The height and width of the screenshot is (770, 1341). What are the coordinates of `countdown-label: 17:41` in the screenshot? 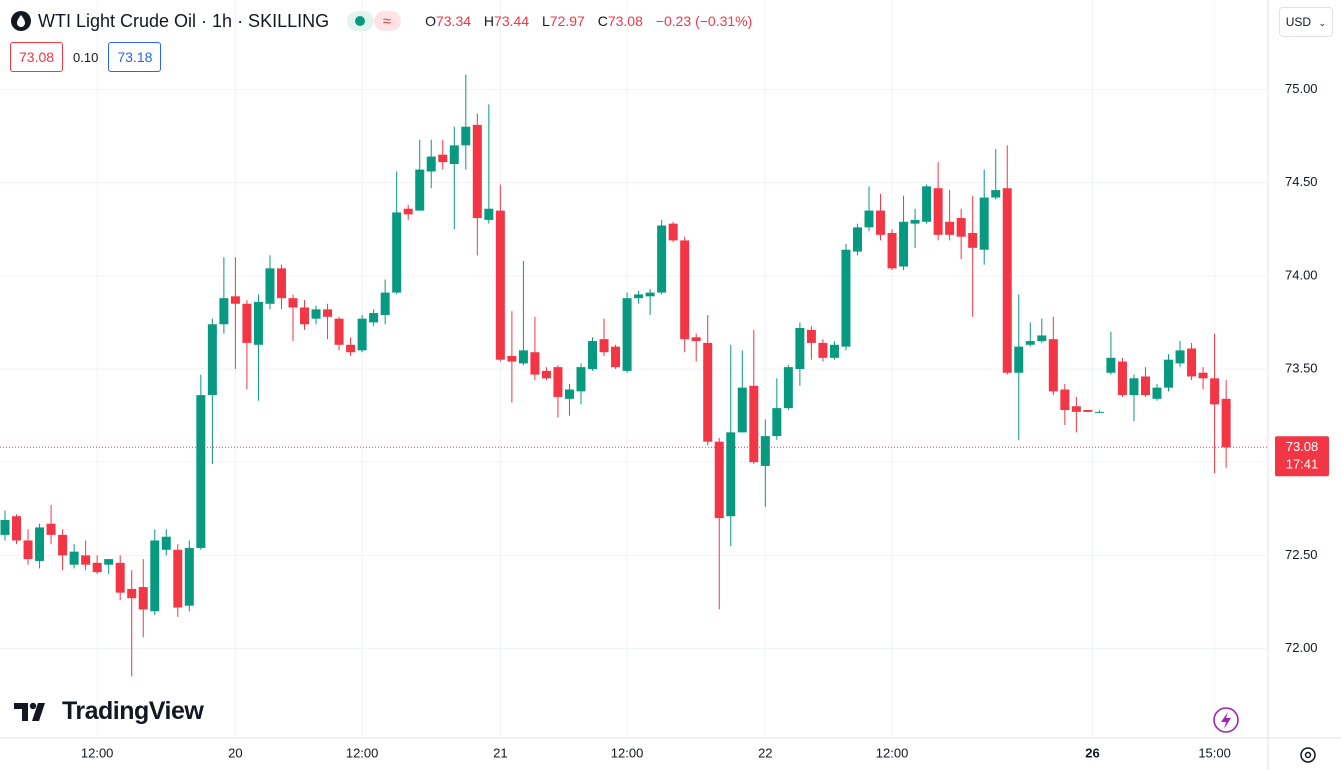 It's located at (1302, 464).